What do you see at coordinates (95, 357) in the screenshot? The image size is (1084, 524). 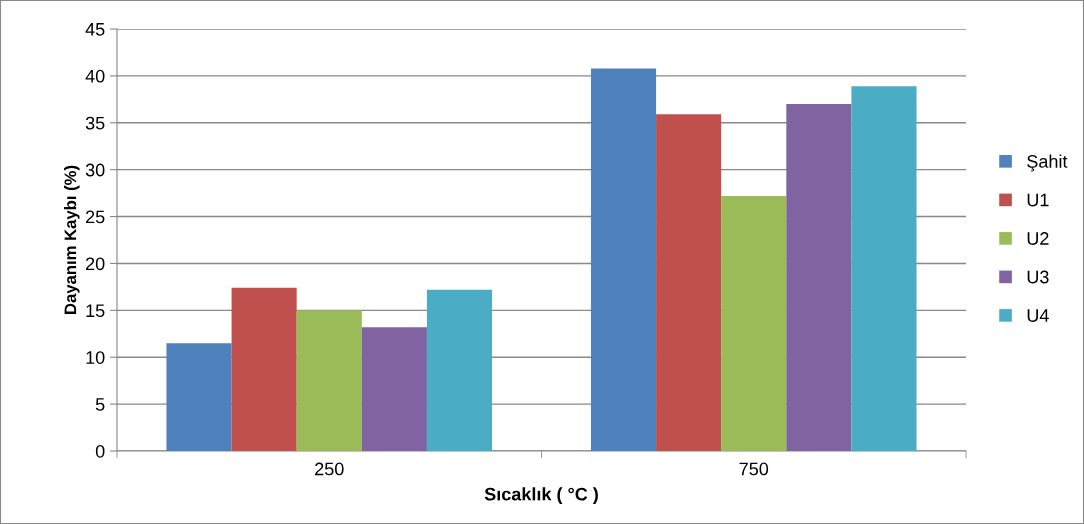 I see `y-tick-label: 10` at bounding box center [95, 357].